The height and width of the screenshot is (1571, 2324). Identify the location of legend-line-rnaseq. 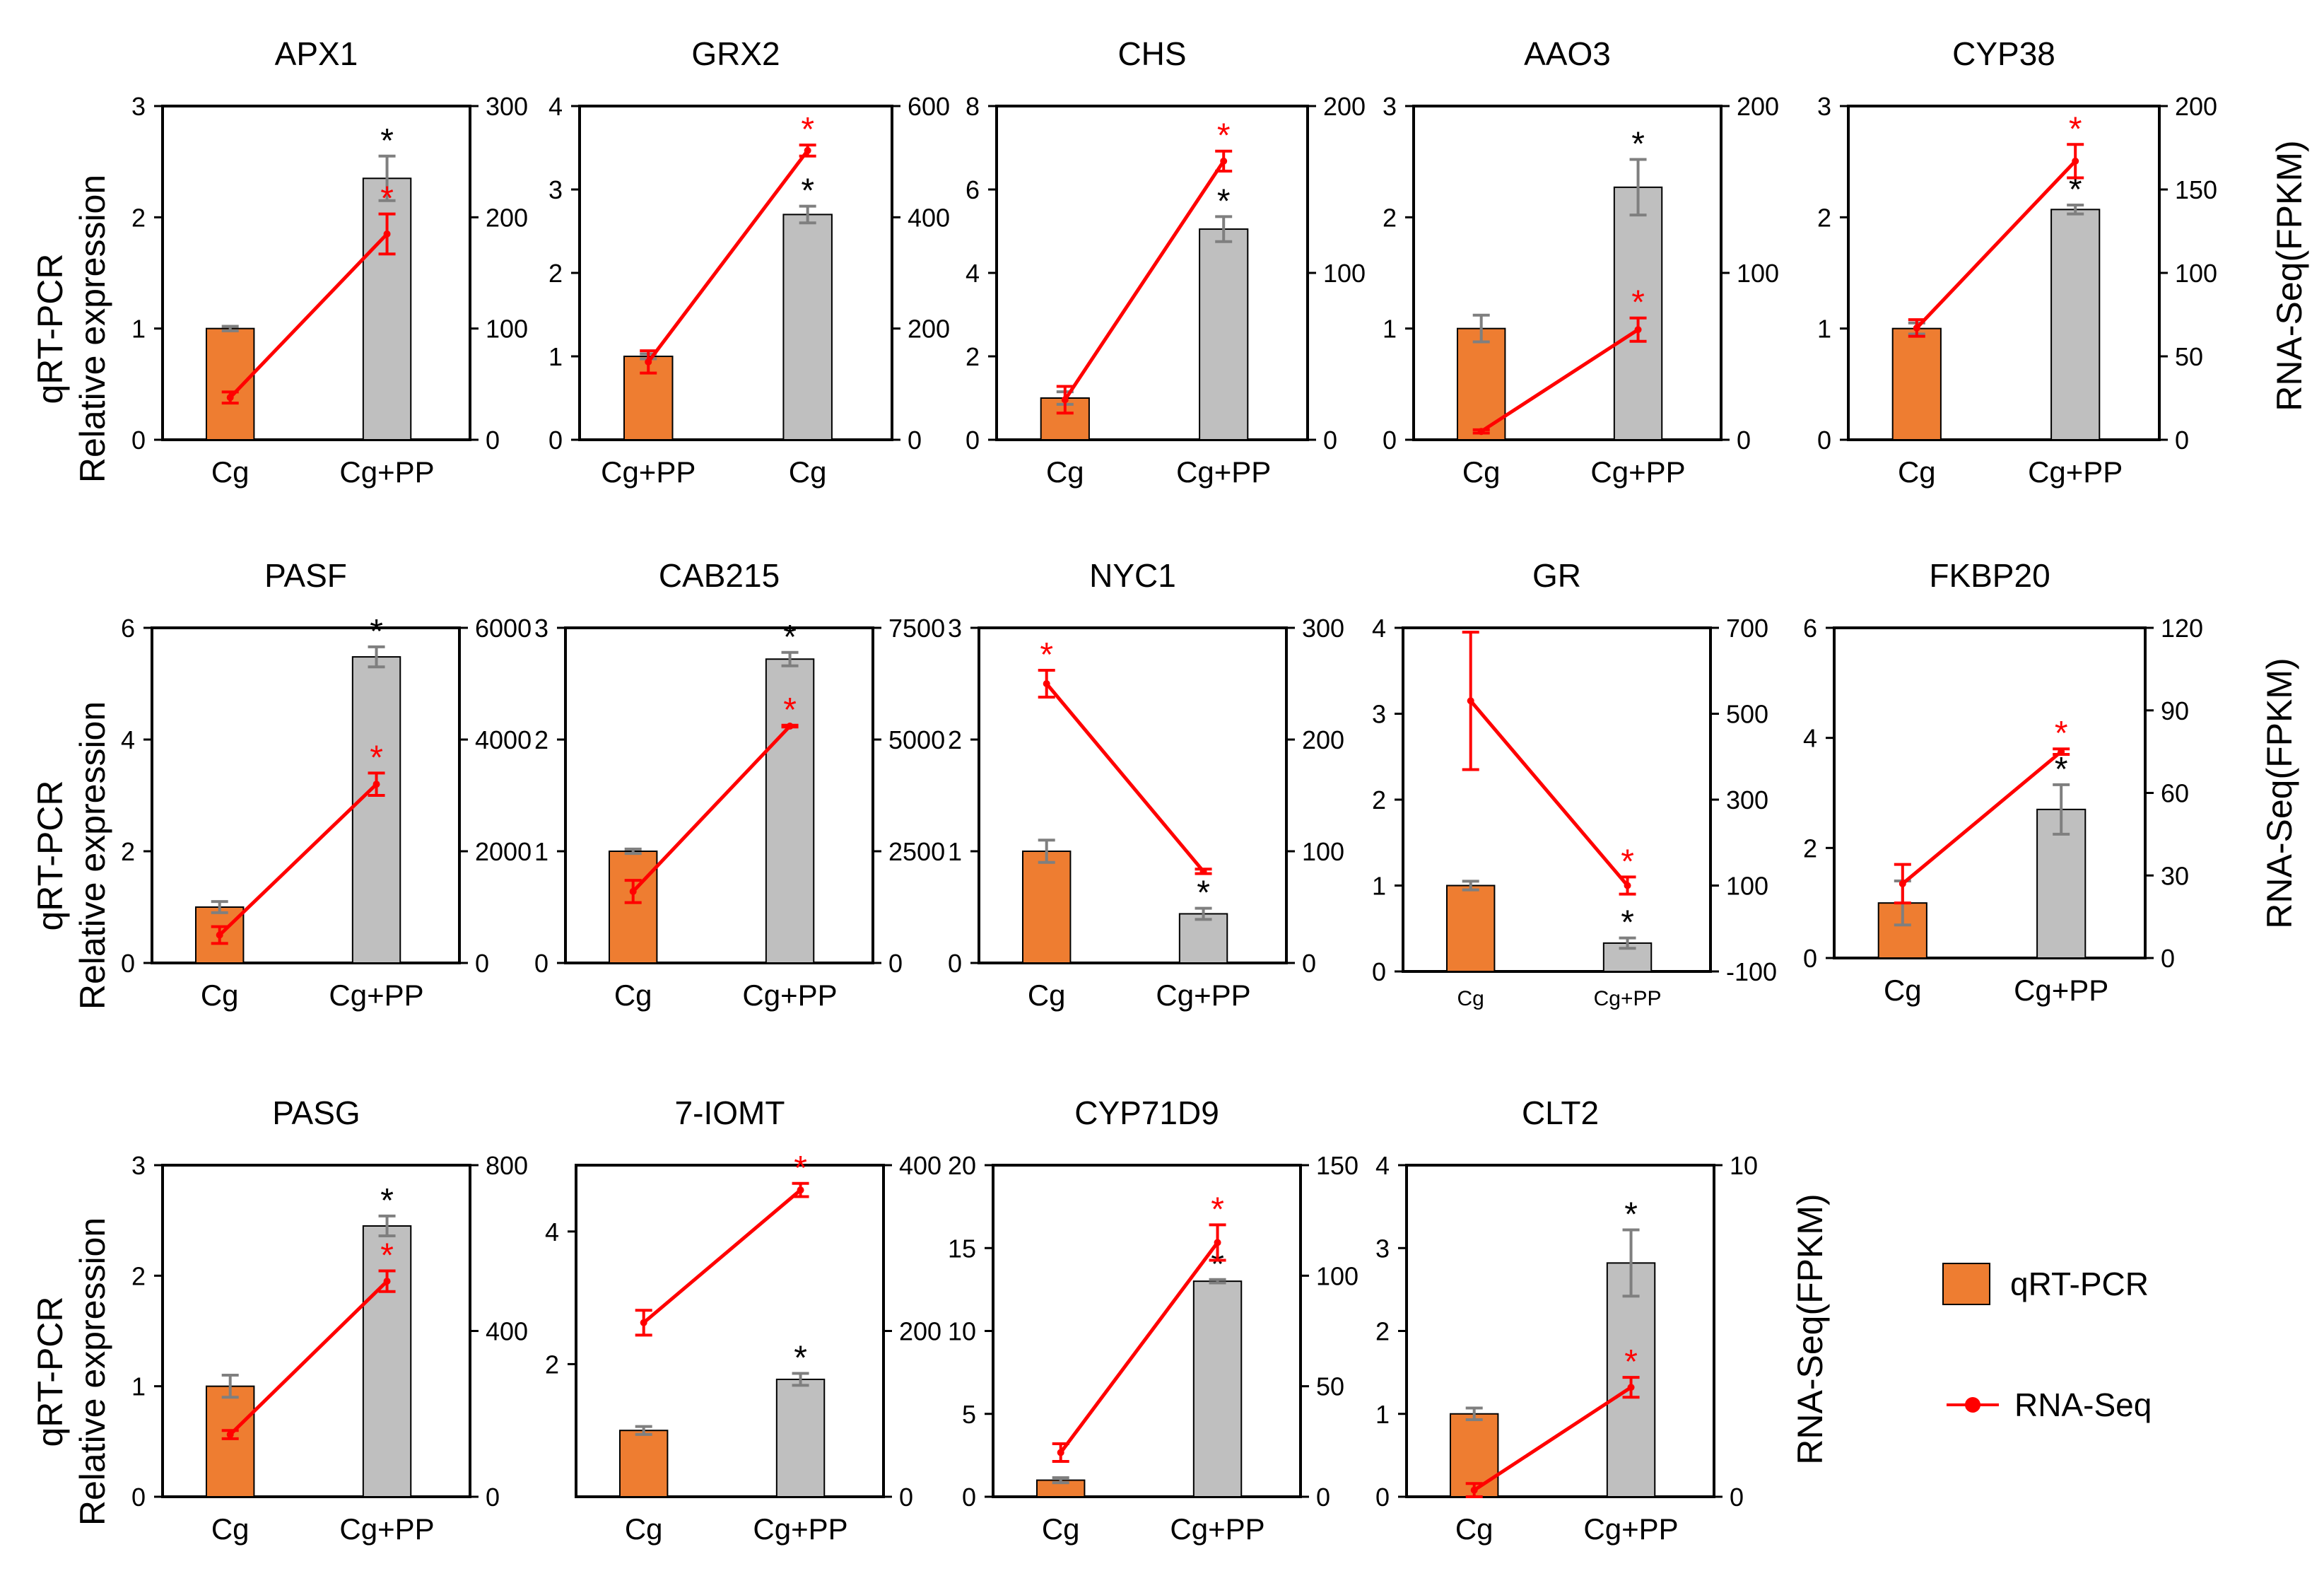
(1973, 1405).